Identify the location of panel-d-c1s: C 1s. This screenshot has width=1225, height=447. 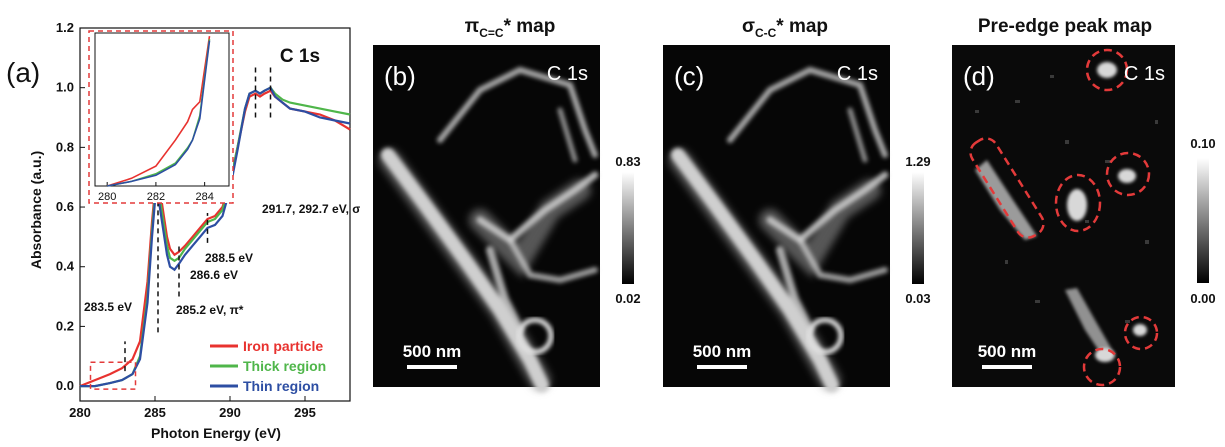
(1144, 74).